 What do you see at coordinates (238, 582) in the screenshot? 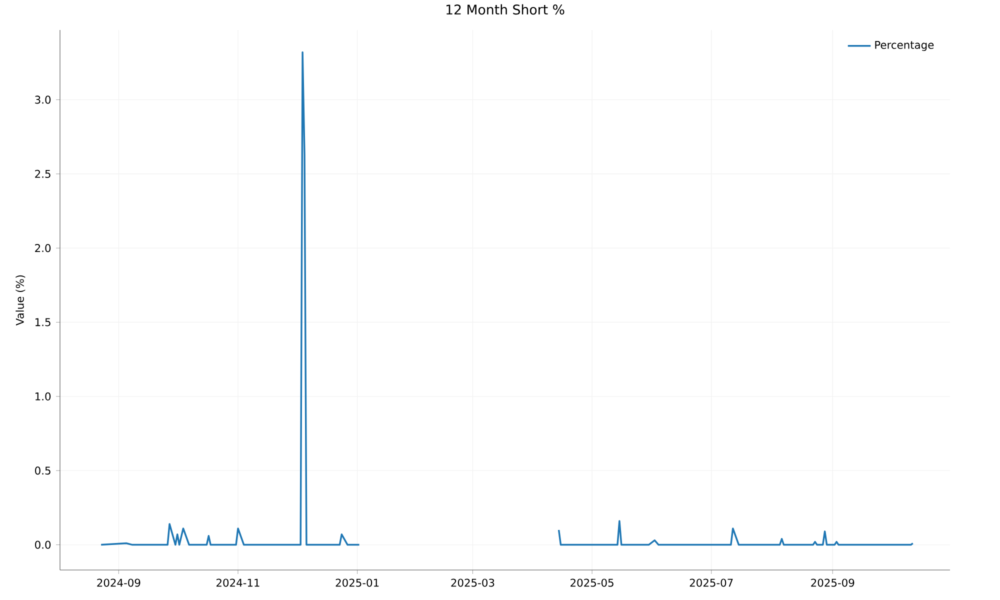
I see `x-tick-label: 2024-11` at bounding box center [238, 582].